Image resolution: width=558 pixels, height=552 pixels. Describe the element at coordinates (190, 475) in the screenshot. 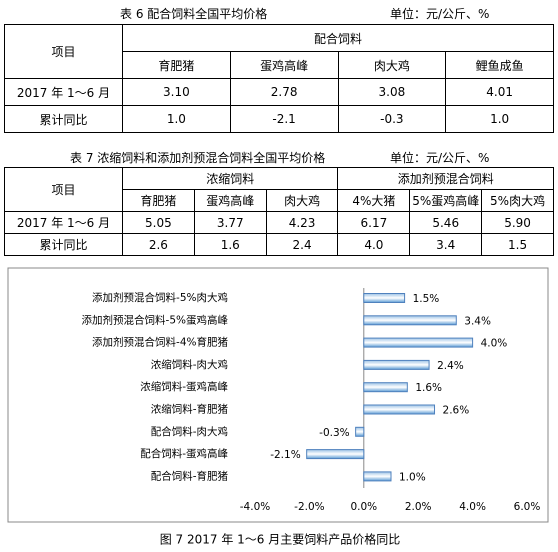

I see `category-label: 配合饲料-育肥猪` at that location.